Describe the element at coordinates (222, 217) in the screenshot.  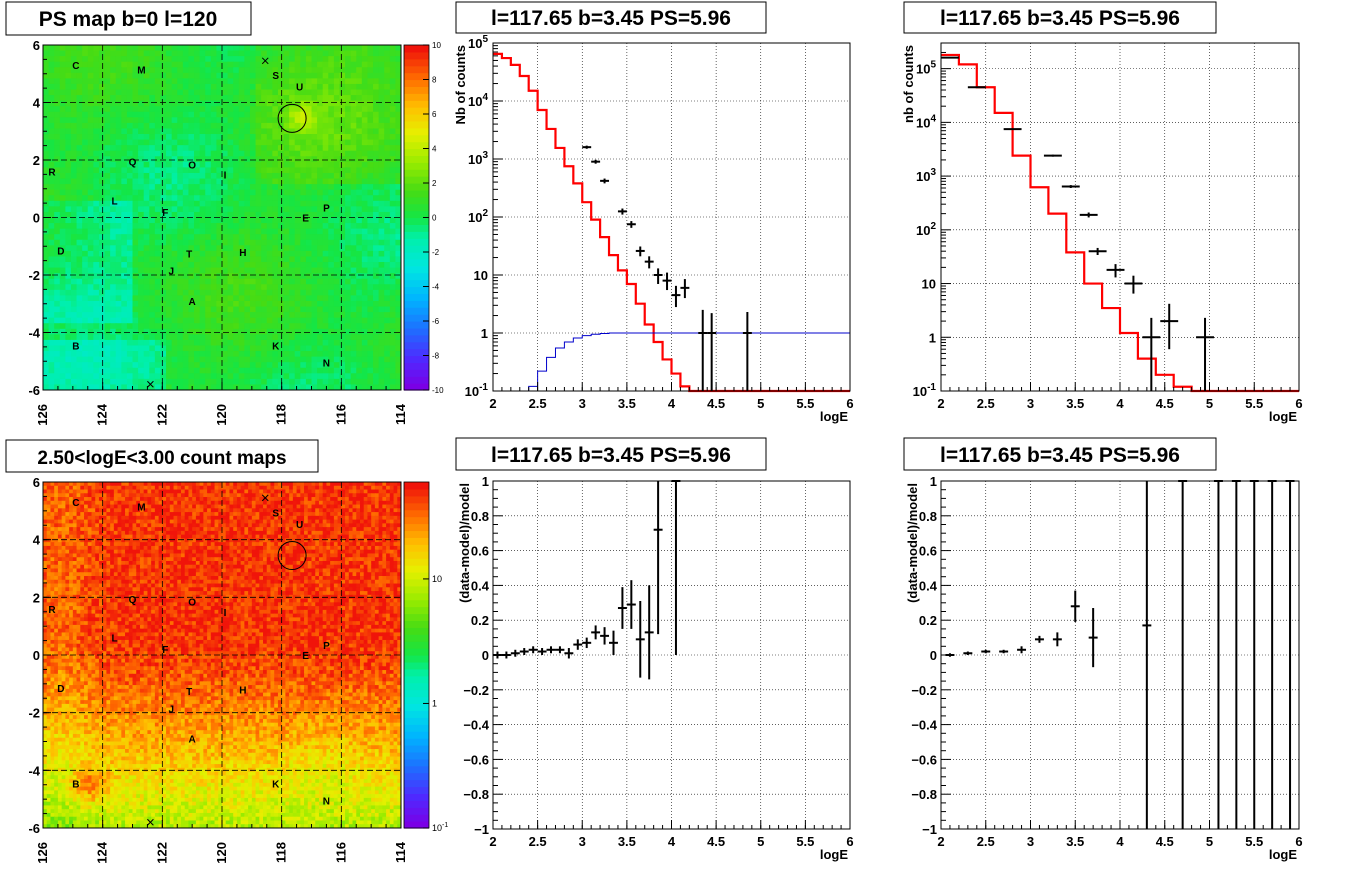
I see `ps-grid` at that location.